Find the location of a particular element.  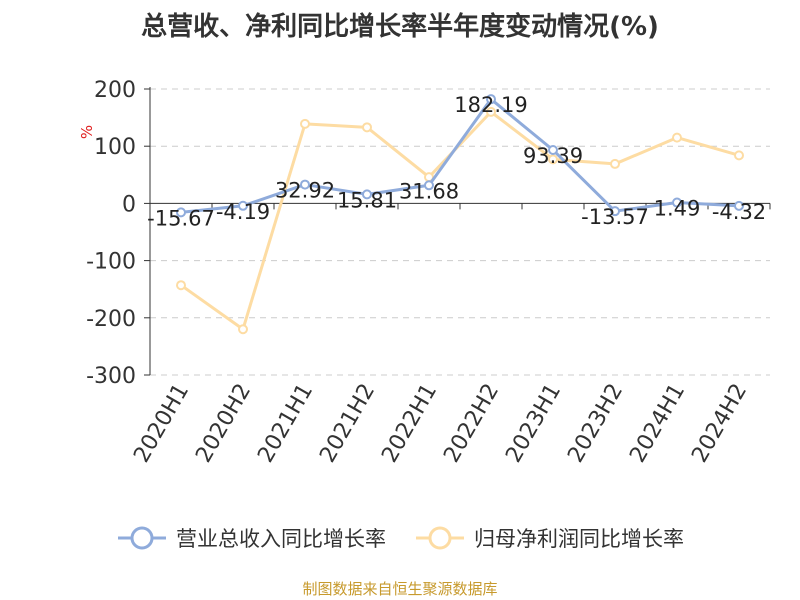

series-line-revenue-growth is located at coordinates (460, 155).